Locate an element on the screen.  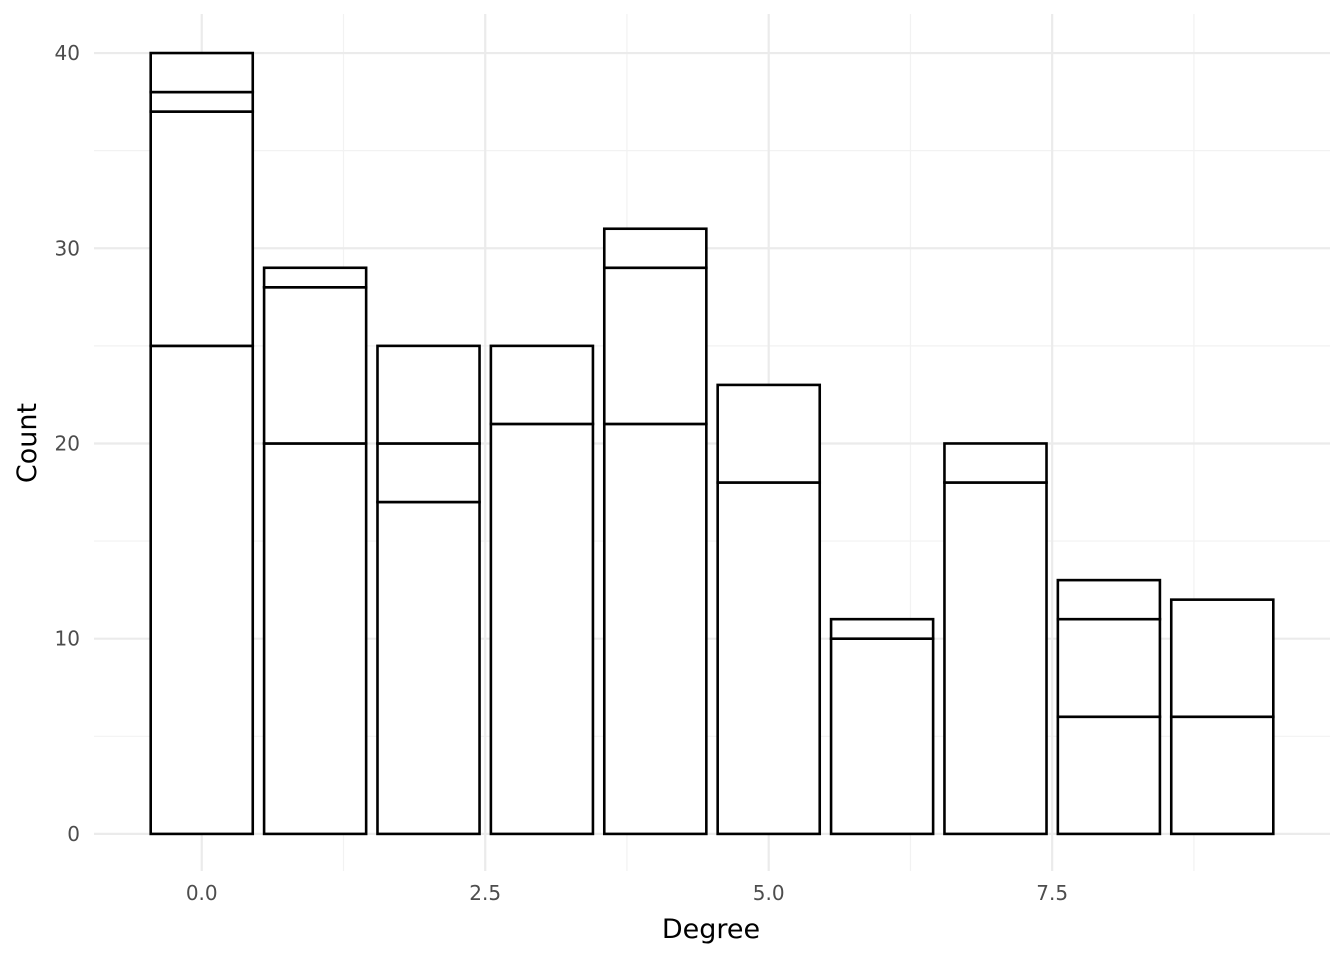
x-tick-label: 0.0 is located at coordinates (202, 893).